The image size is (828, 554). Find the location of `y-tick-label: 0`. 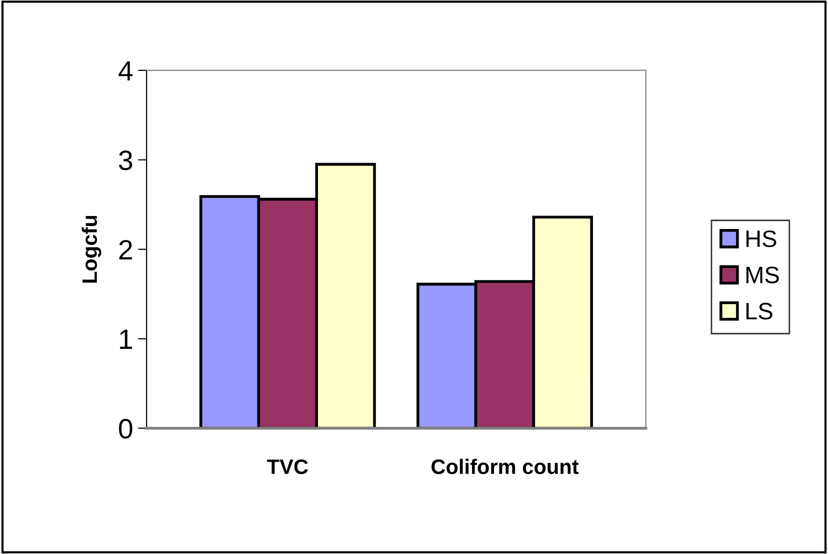

y-tick-label: 0 is located at coordinates (125, 428).